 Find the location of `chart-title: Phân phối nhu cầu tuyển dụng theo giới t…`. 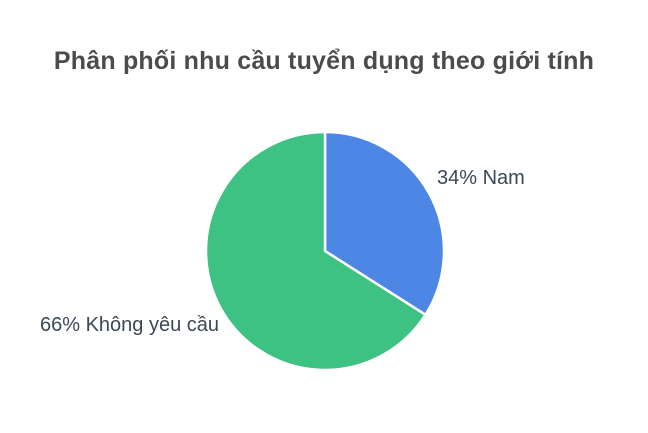

chart-title: Phân phối nhu cầu tuyển dụng theo giới t… is located at coordinates (324, 61).